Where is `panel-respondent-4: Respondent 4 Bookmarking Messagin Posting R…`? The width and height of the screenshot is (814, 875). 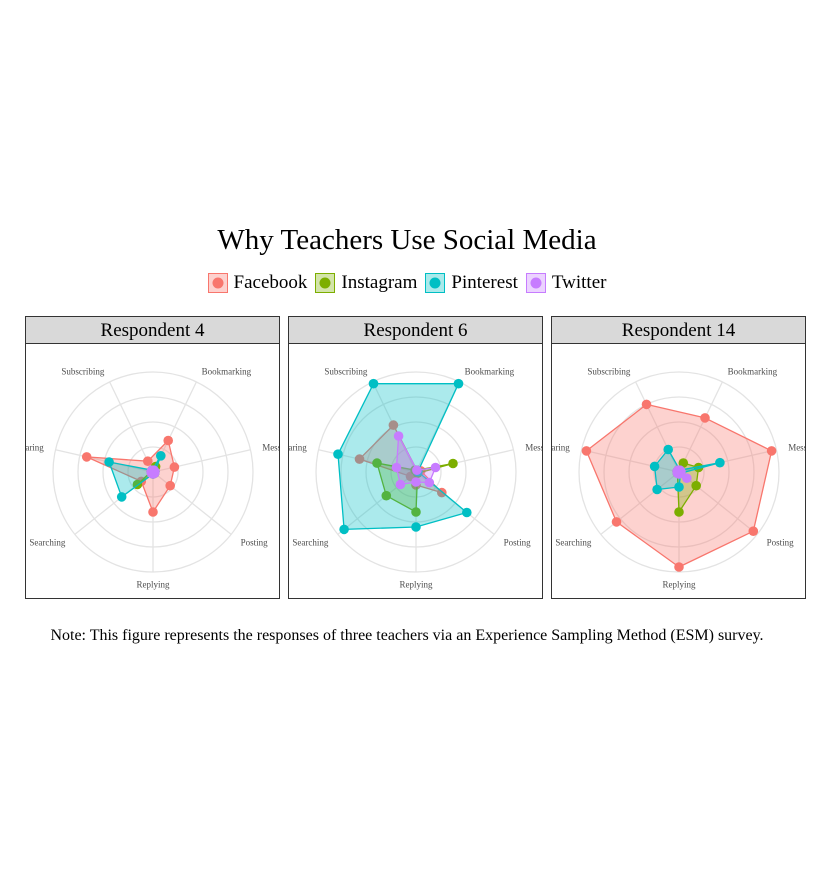
panel-respondent-4: Respondent 4 Bookmarking Messagin Posting R… is located at coordinates (152, 457).